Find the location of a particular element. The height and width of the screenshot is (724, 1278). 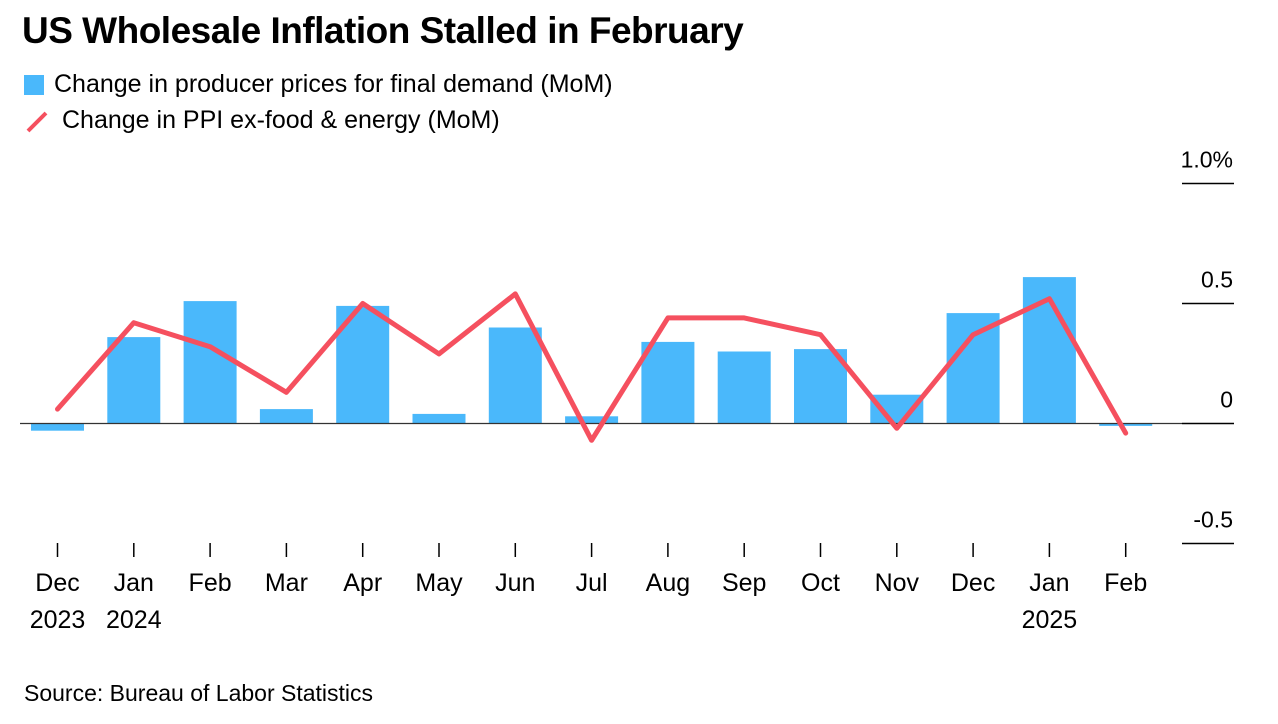

legend-item-line: Change in PPI ex-food & energy (MoM) is located at coordinates (262, 120).